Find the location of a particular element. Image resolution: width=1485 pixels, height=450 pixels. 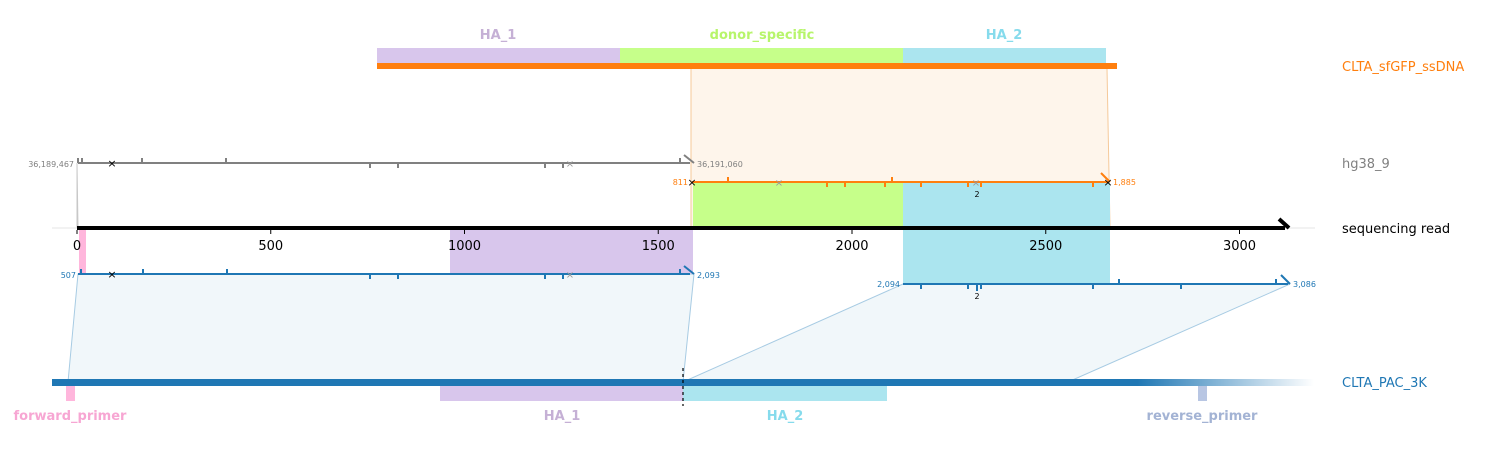

donor-marker-label: 2 is located at coordinates (976, 194).